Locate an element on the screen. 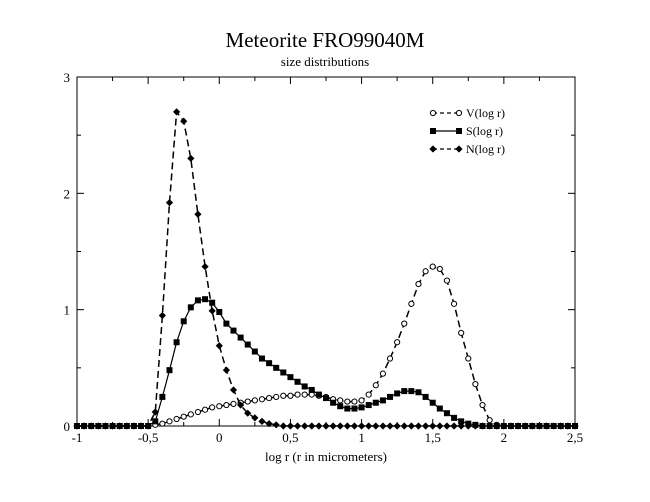 The image size is (650, 502). legend-label: V(log r) is located at coordinates (485, 113).